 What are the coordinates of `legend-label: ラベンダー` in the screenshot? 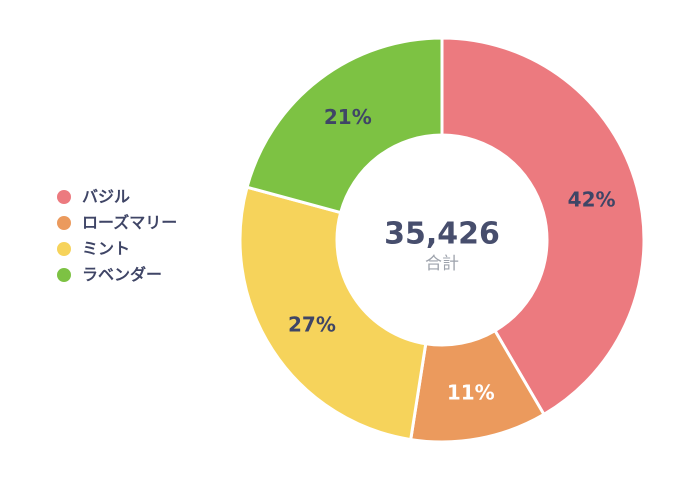 It's located at (122, 274).